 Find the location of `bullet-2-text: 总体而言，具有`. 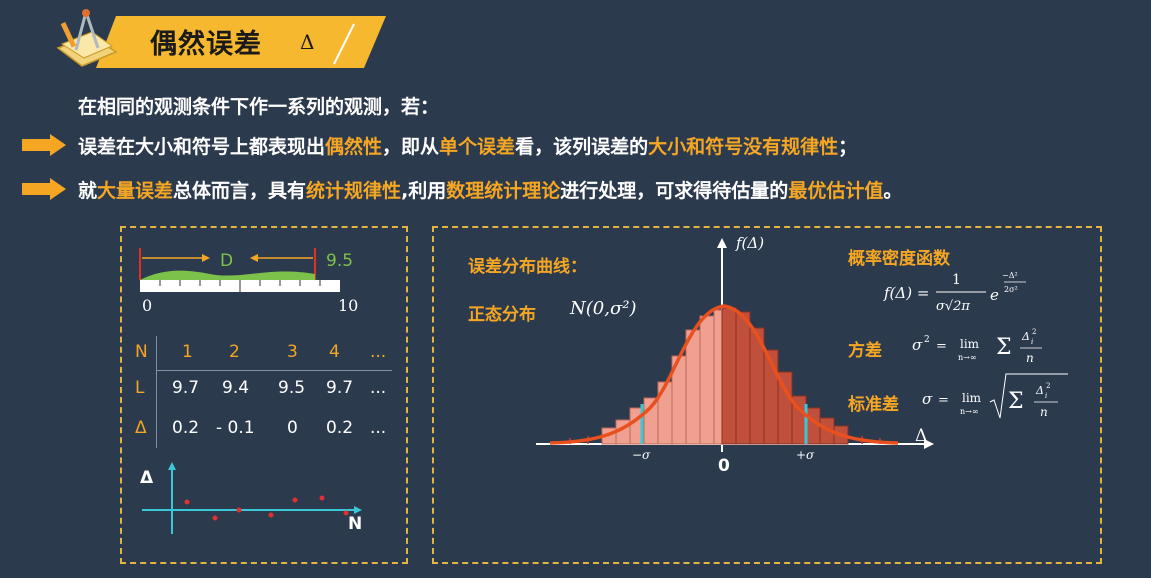

bullet-2-text: 总体而言，具有 is located at coordinates (240, 191).